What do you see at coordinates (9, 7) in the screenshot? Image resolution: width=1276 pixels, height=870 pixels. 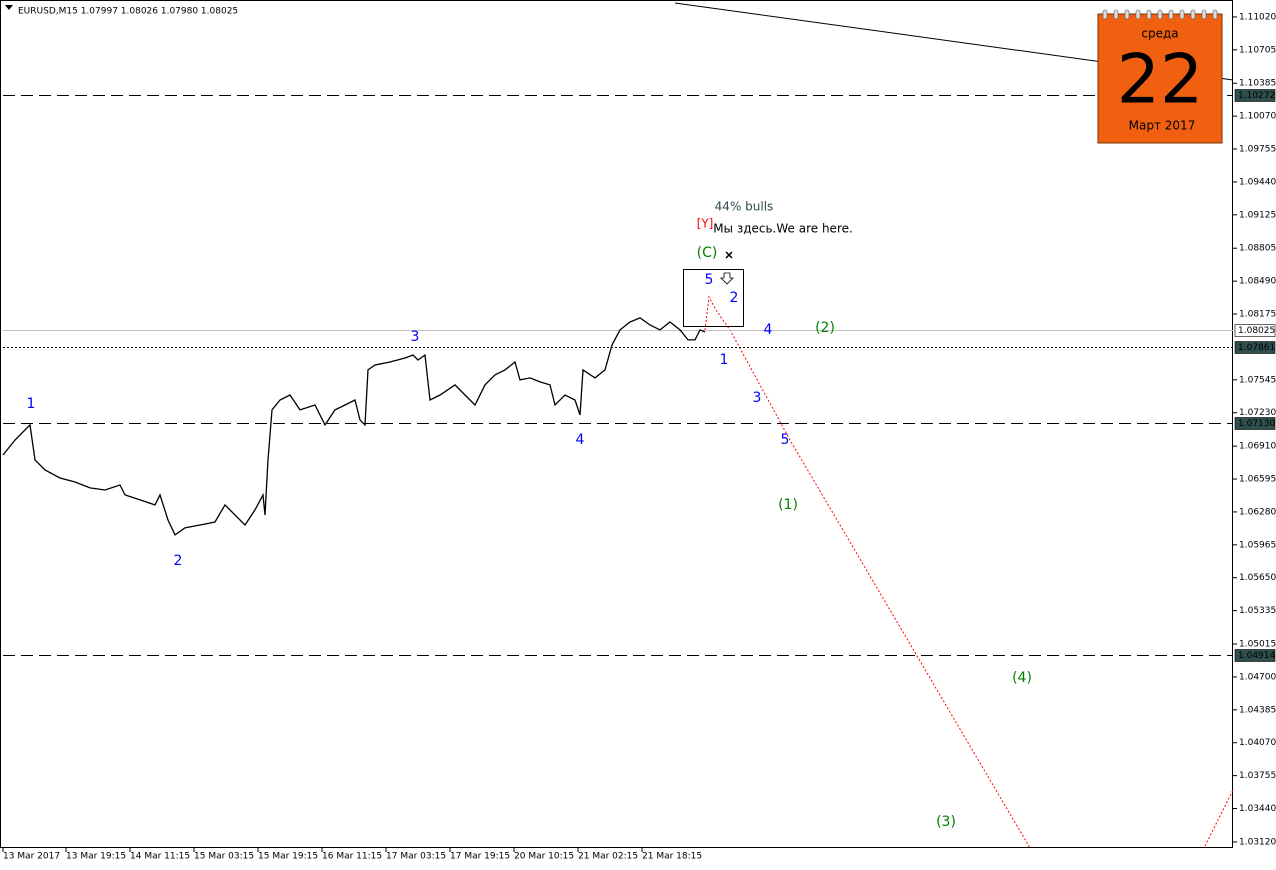 I see `title-icon` at bounding box center [9, 7].